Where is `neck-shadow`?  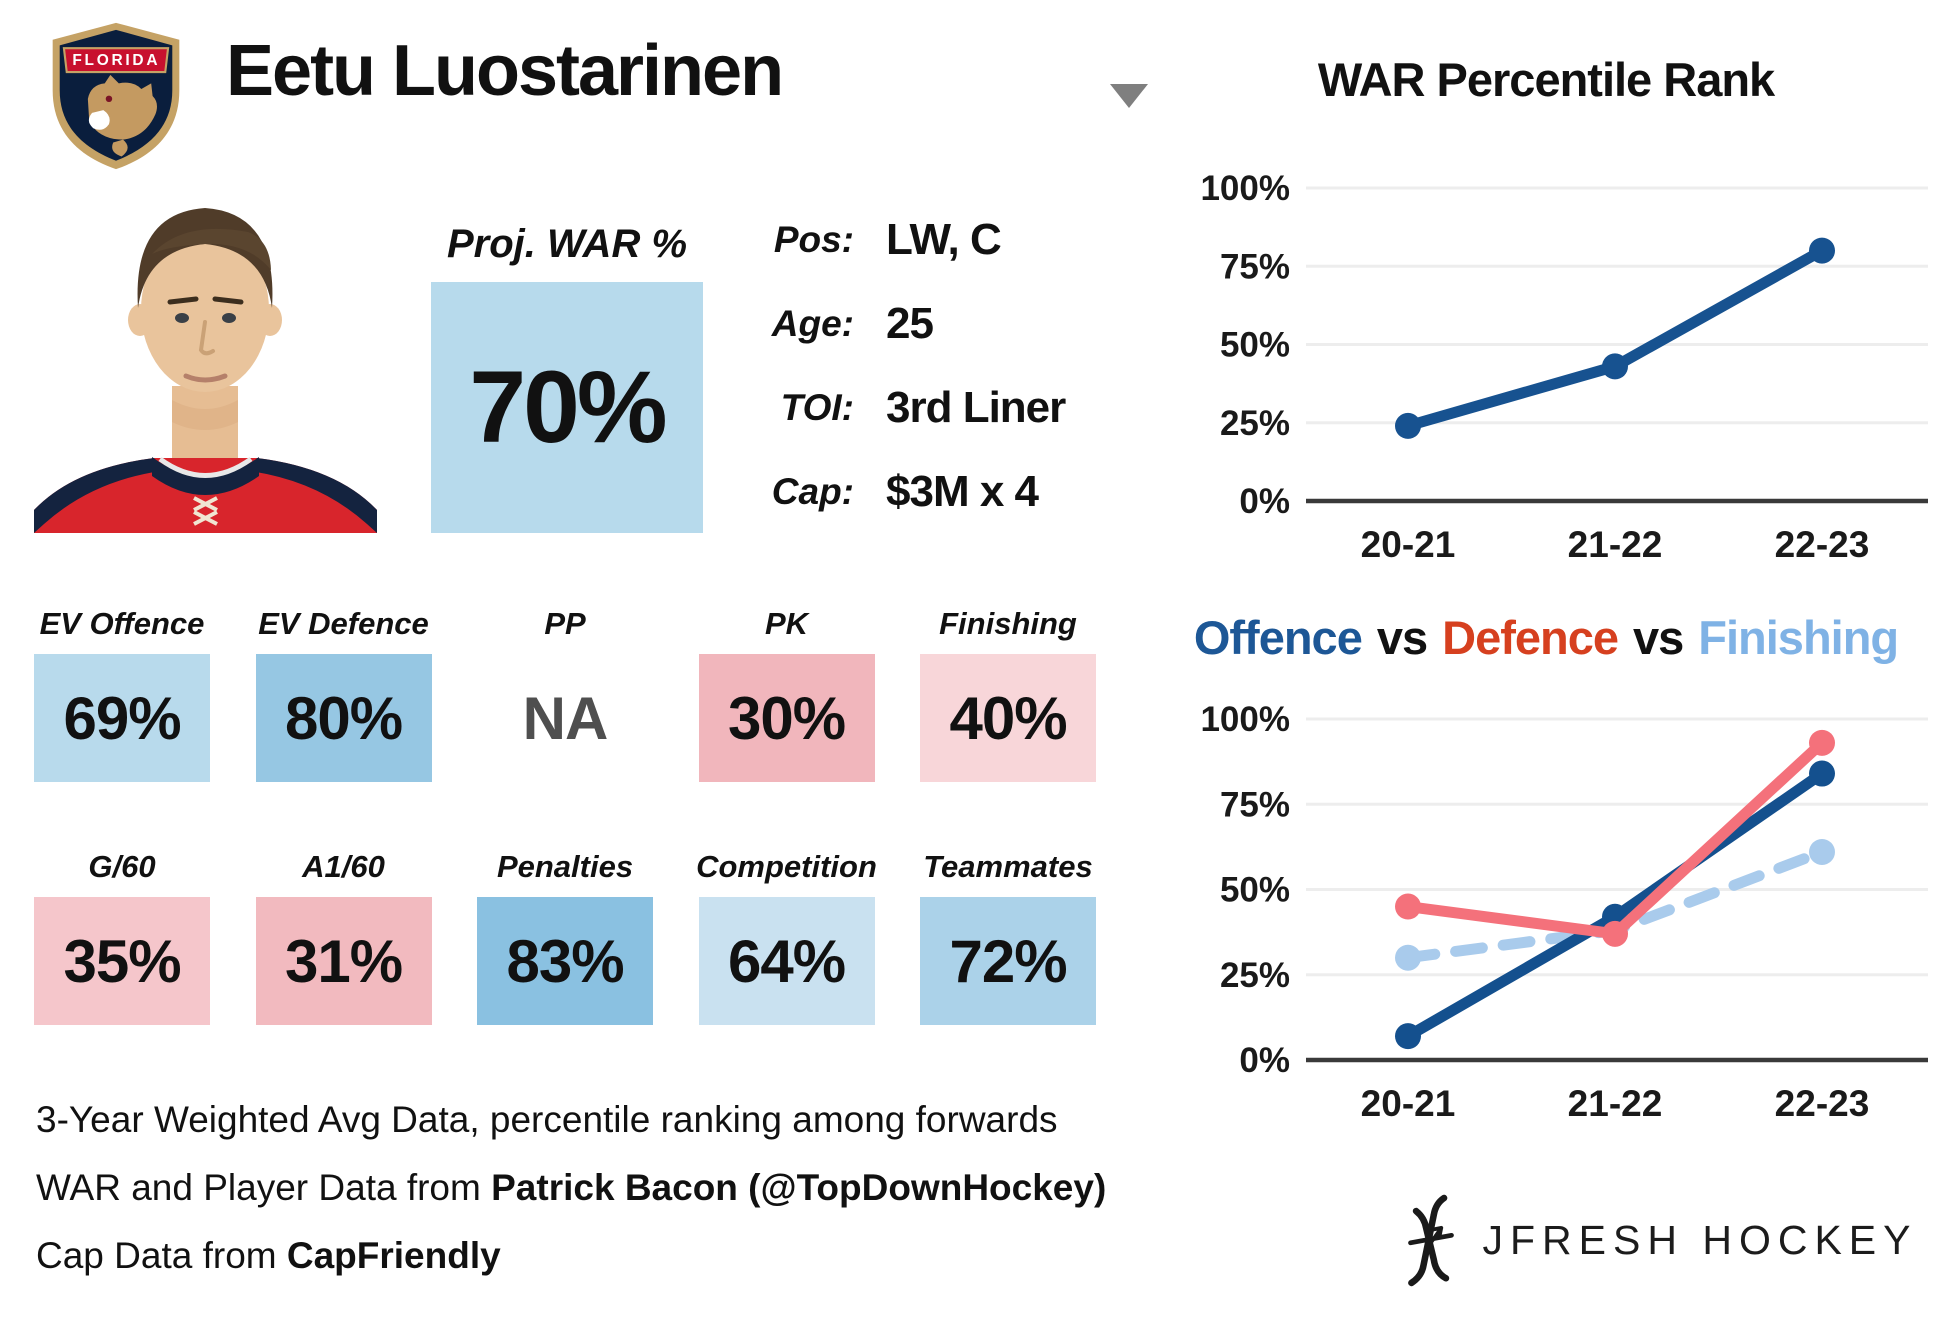
neck-shadow is located at coordinates (205, 415).